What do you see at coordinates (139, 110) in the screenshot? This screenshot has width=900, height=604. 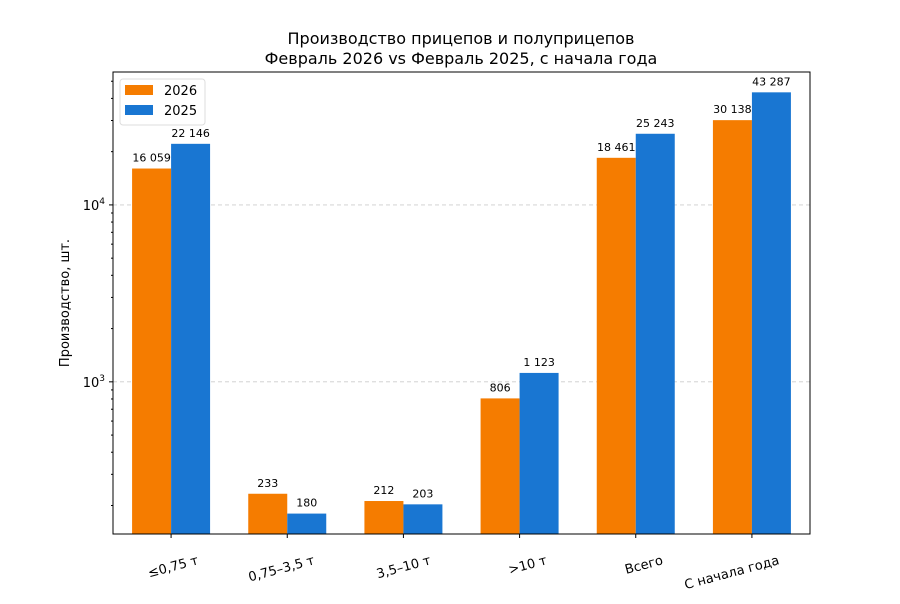 I see `legend-swatch-2025` at bounding box center [139, 110].